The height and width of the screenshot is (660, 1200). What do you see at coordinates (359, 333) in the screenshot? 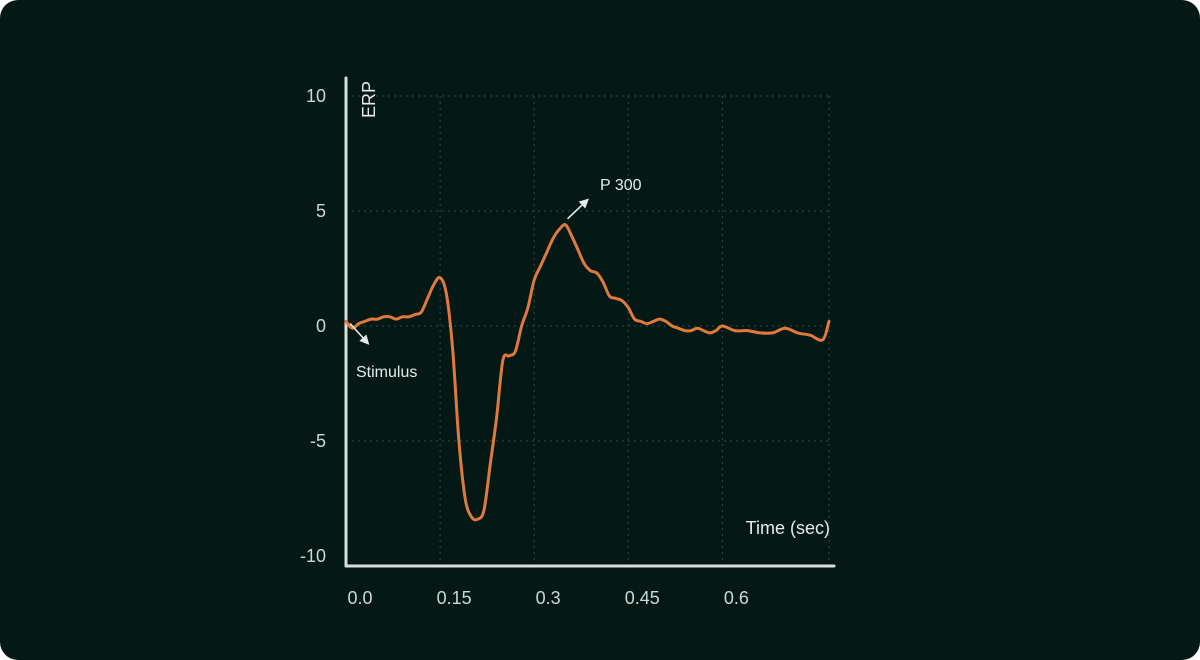
I see `stimulus-arrow` at bounding box center [359, 333].